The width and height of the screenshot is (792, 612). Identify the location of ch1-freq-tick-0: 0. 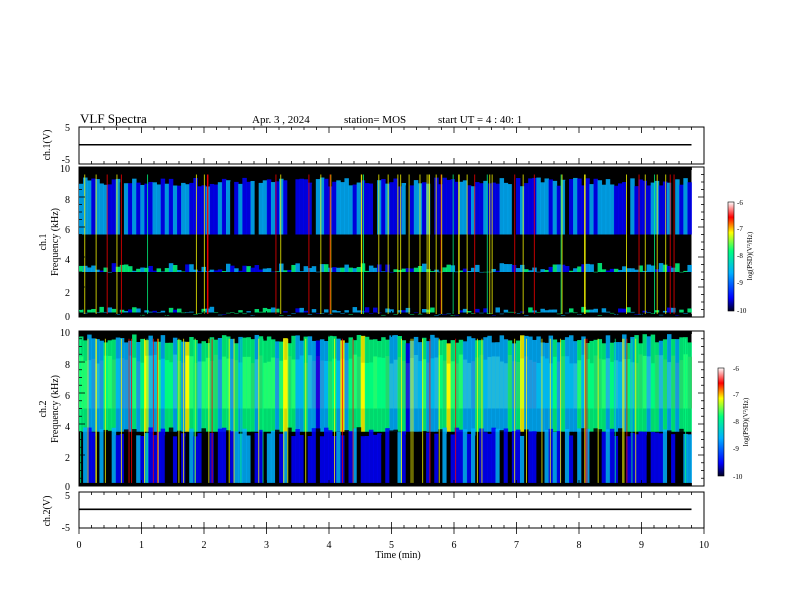
(67, 317).